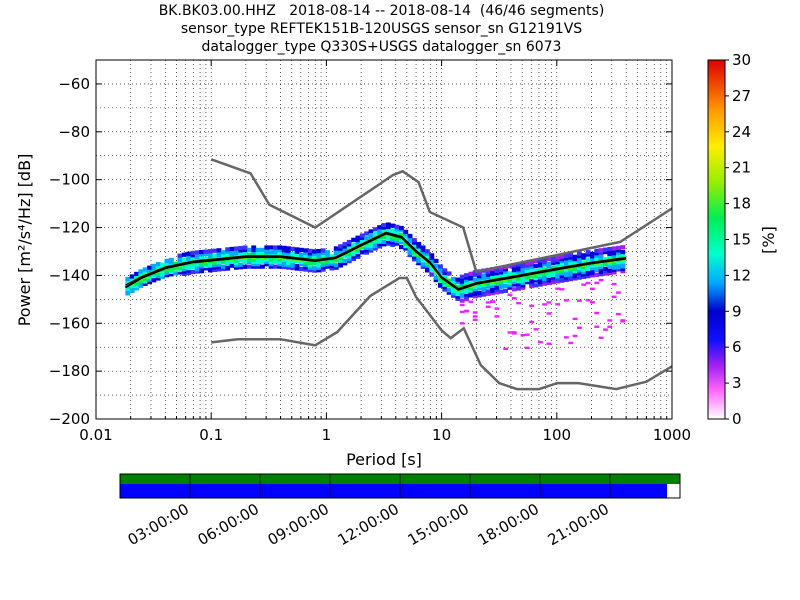 The width and height of the screenshot is (800, 600). What do you see at coordinates (368, 524) in the screenshot?
I see `time-tick-label: 12:00:00` at bounding box center [368, 524].